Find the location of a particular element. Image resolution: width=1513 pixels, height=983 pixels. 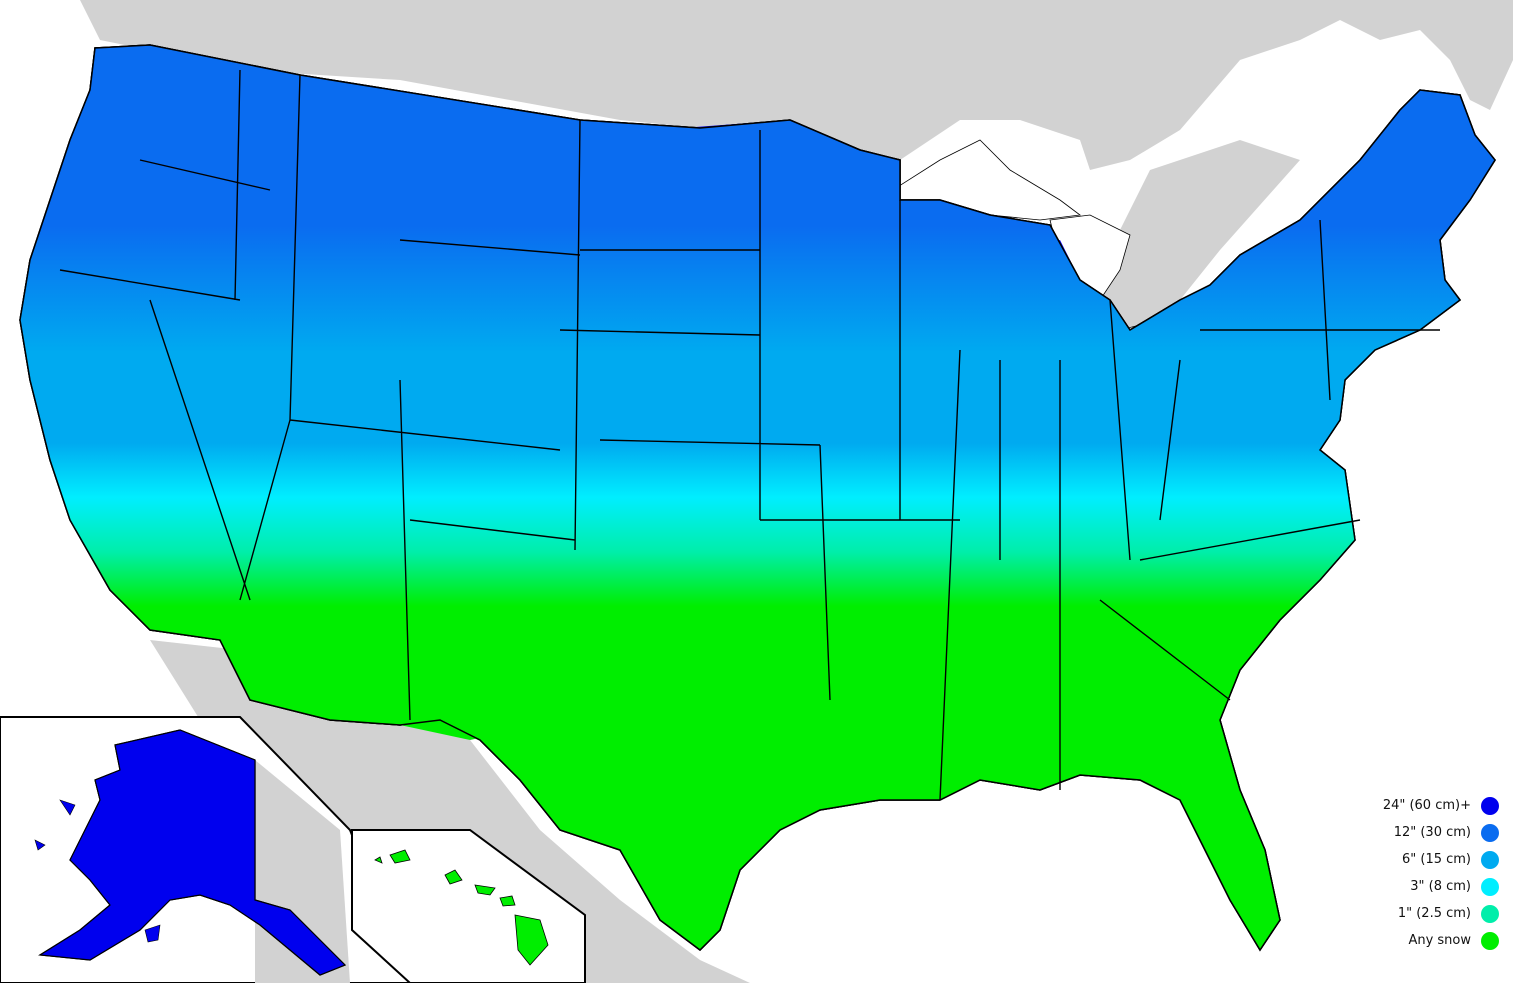

legend-label: 3" (8 cm) is located at coordinates (1440, 886).